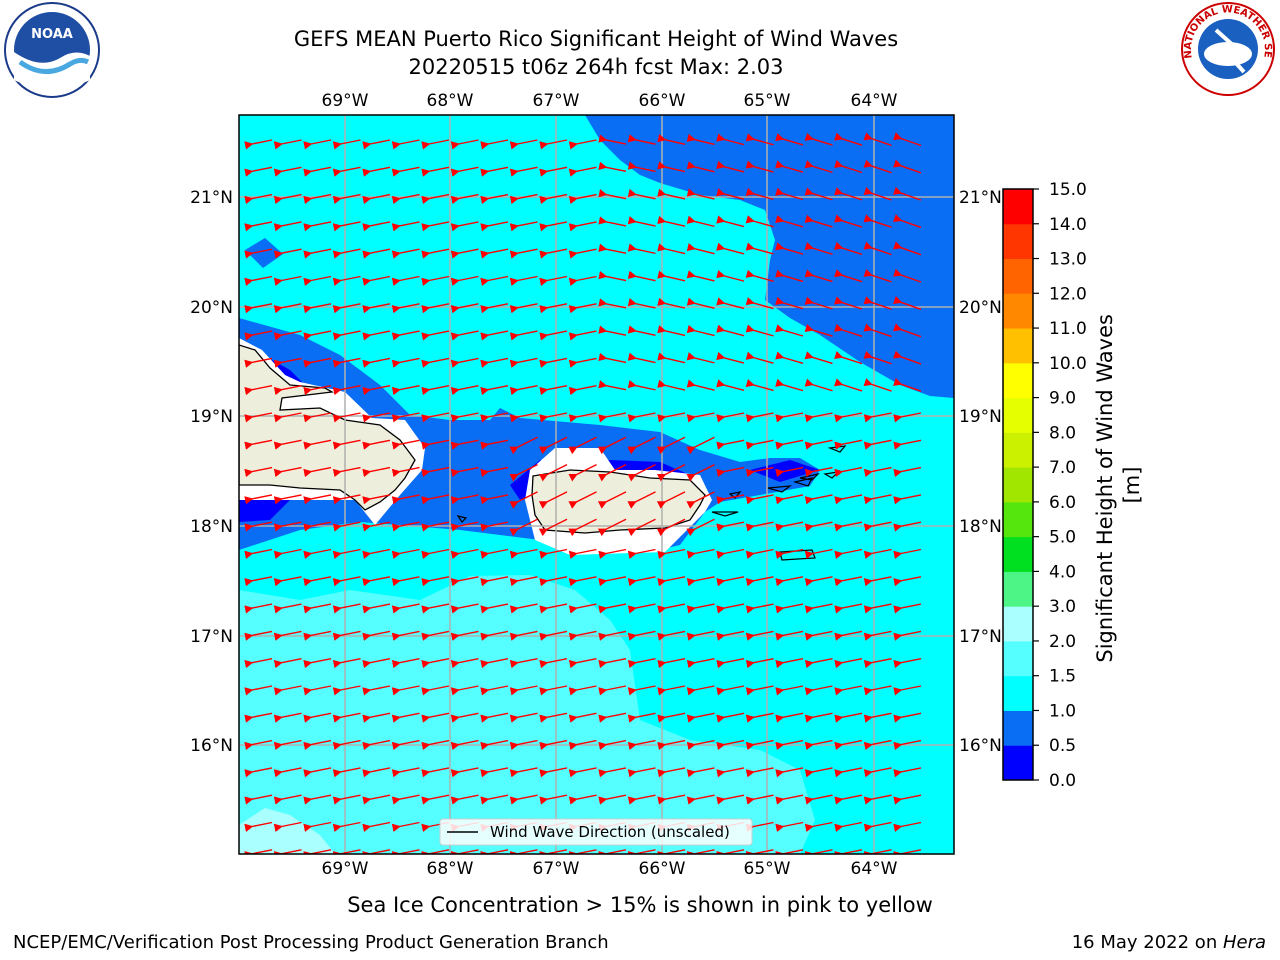 The image size is (1280, 960). I want to click on lat-label-left: 20°N, so click(211, 308).